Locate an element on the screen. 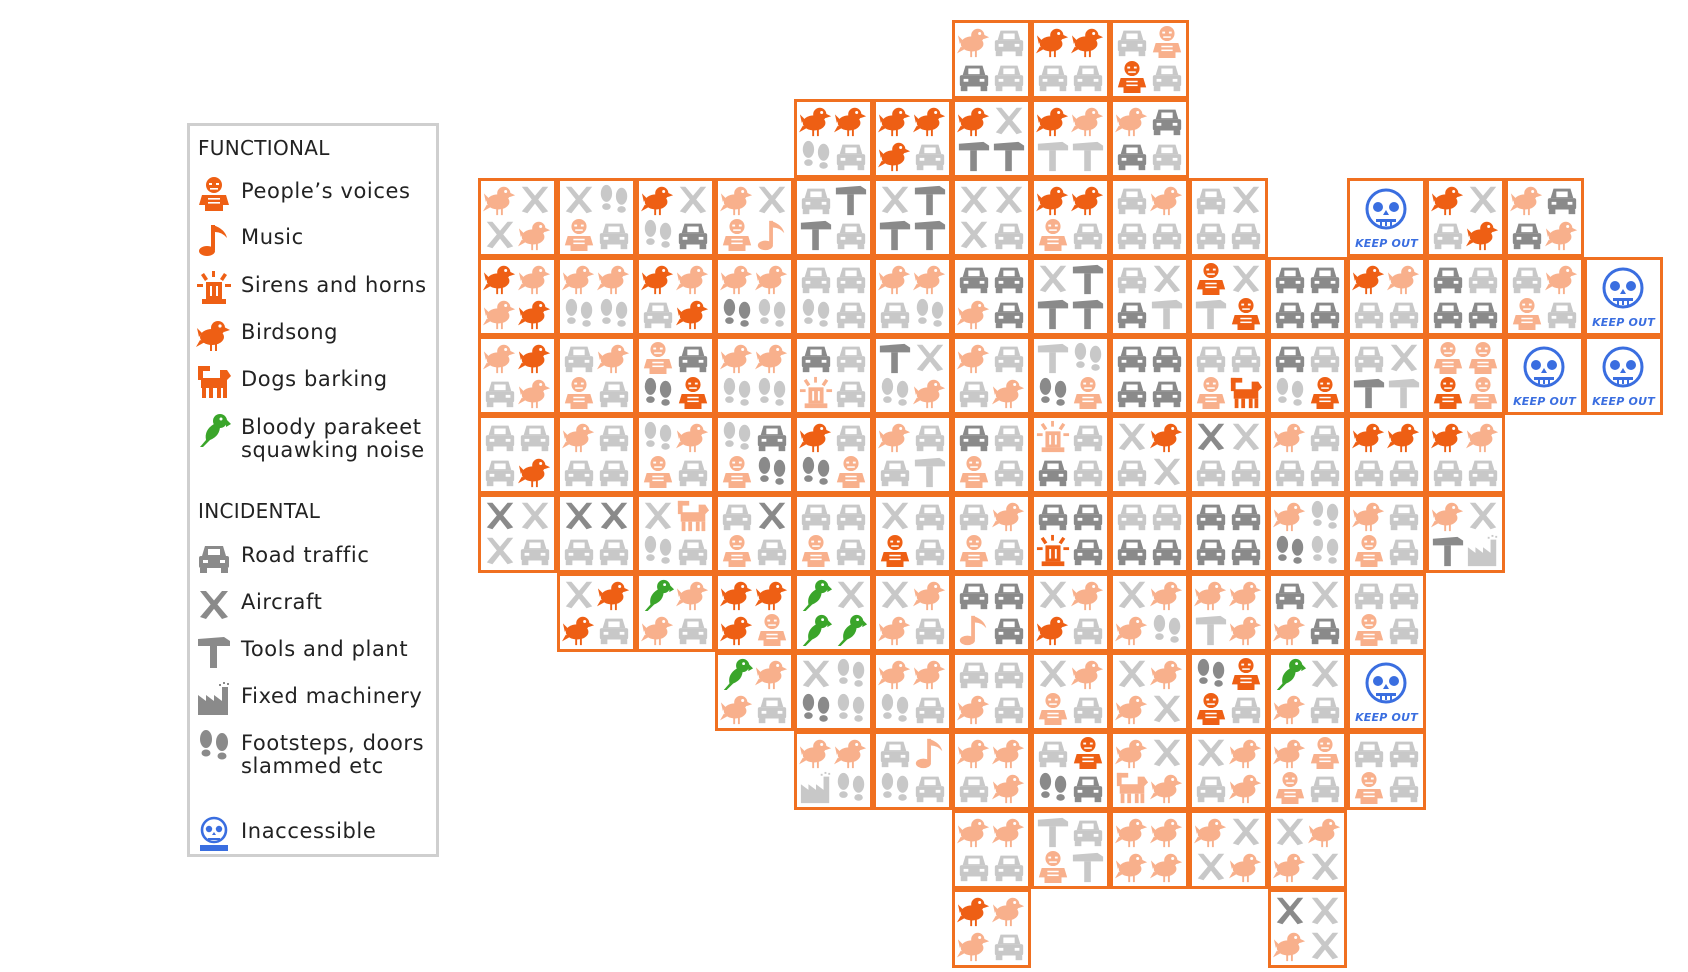  legend-label: People’s voices is located at coordinates (326, 191).